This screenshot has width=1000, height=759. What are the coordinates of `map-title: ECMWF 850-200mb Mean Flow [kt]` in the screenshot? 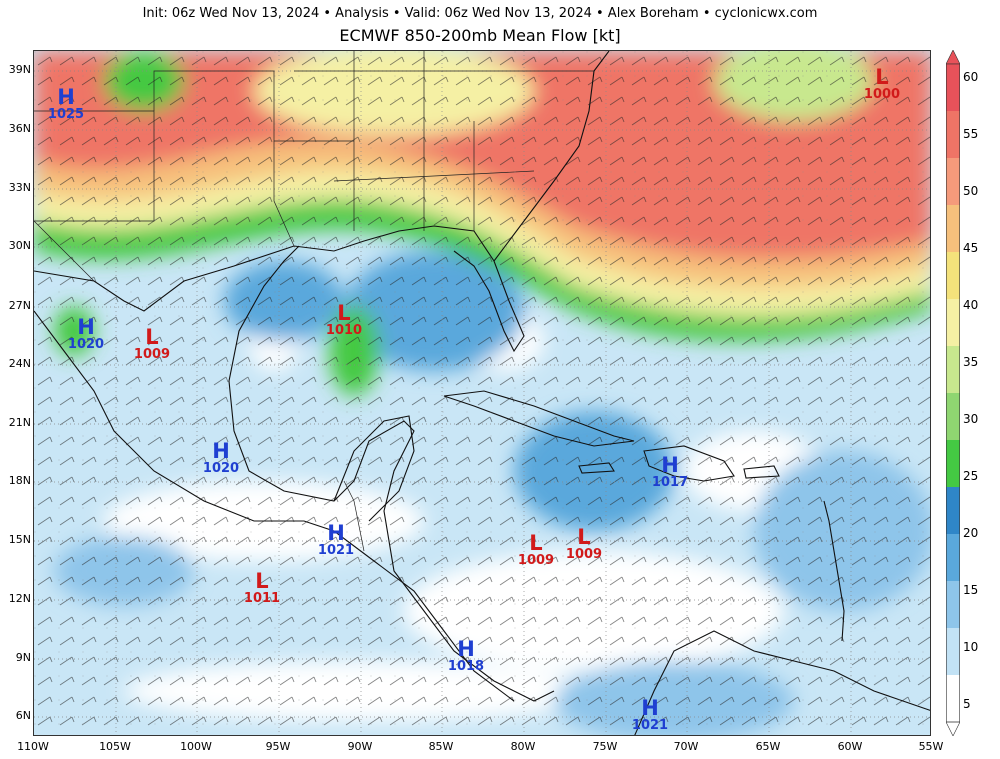 It's located at (480, 35).